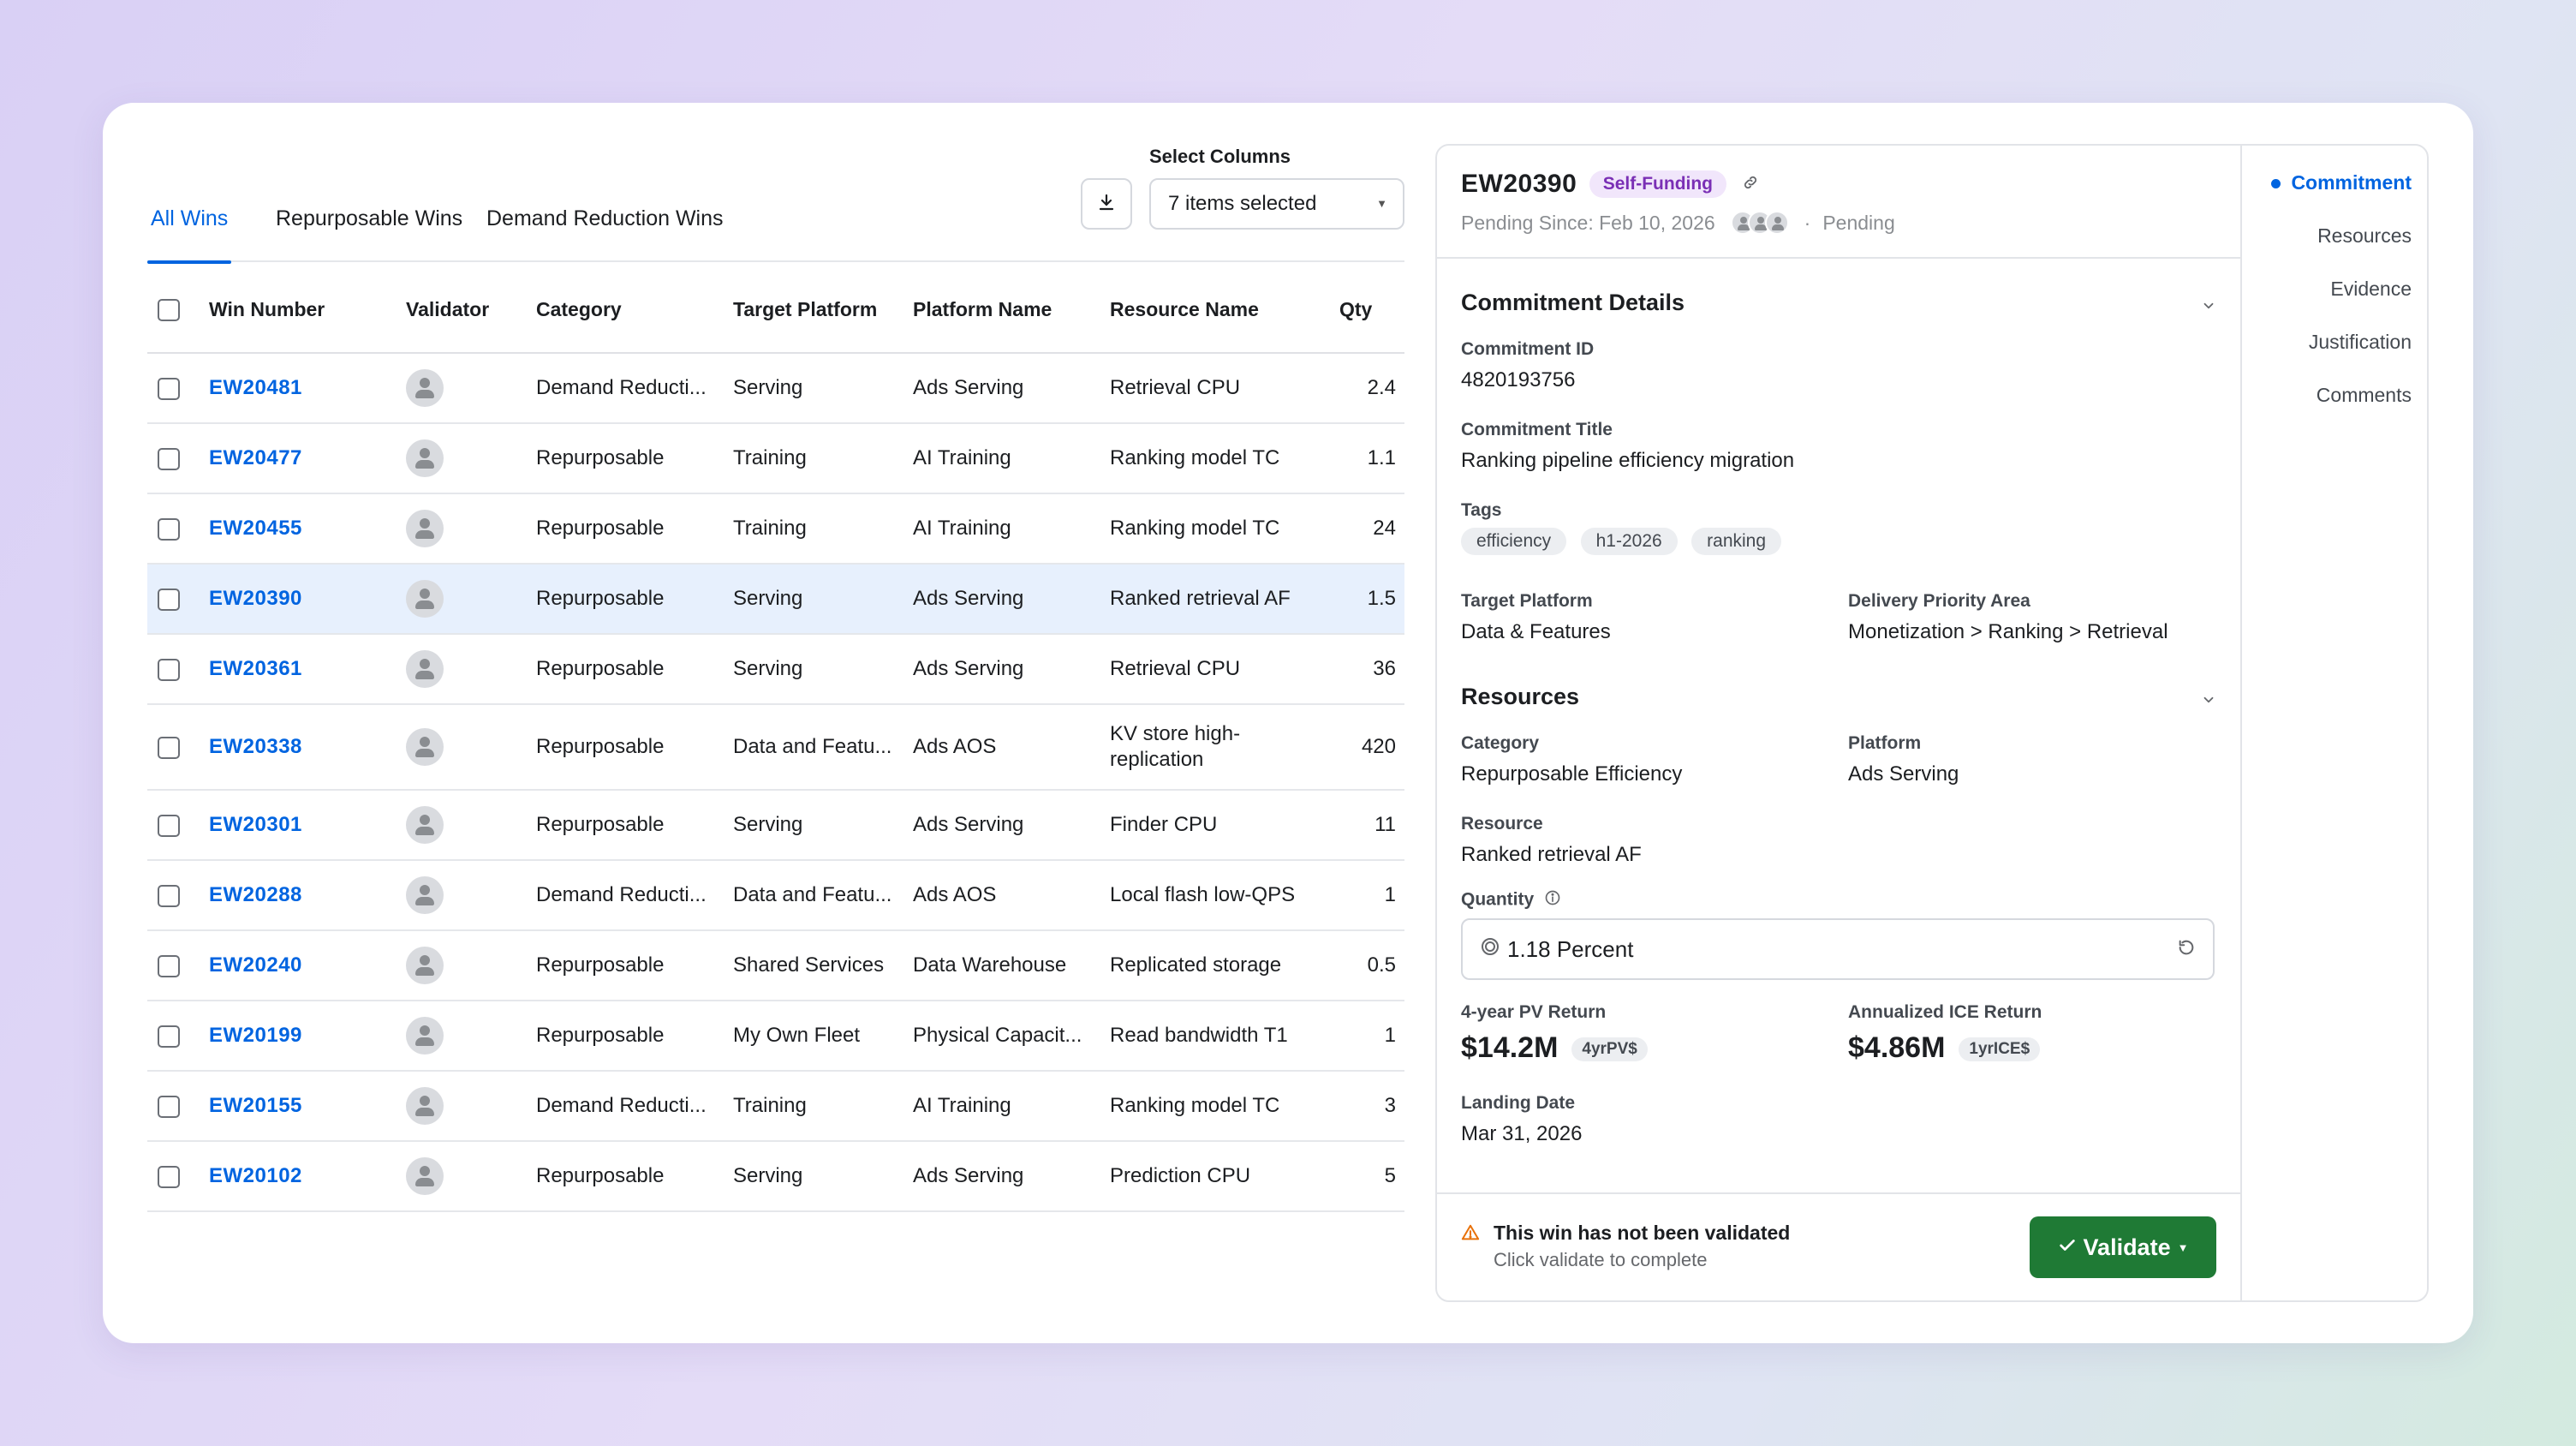 The width and height of the screenshot is (2576, 1446). What do you see at coordinates (255, 825) in the screenshot?
I see `win-number-link: EW20301` at bounding box center [255, 825].